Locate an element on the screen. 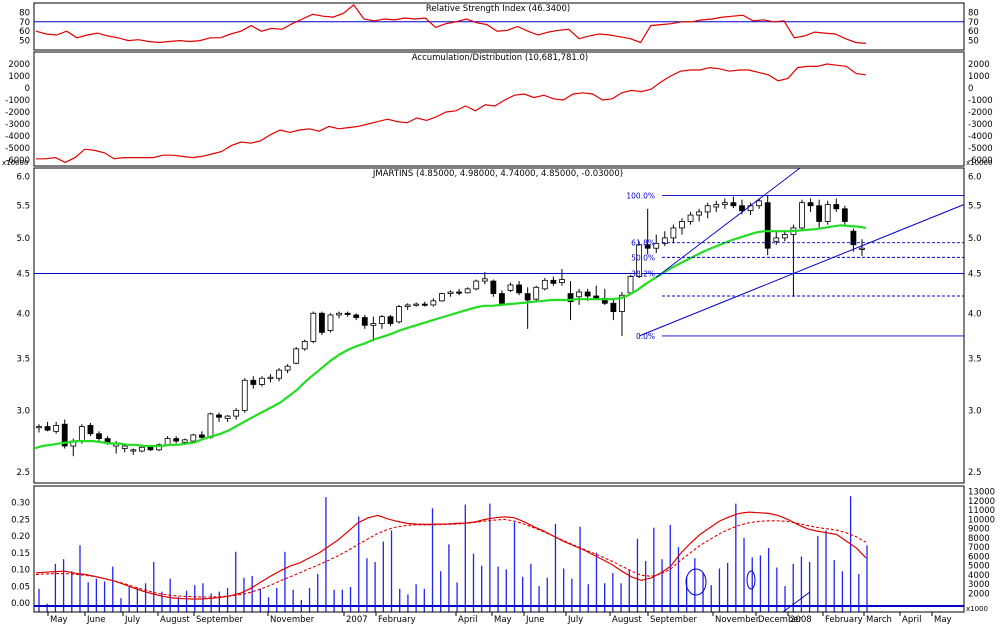  volume-ytick-right: 5000 is located at coordinates (979, 567).